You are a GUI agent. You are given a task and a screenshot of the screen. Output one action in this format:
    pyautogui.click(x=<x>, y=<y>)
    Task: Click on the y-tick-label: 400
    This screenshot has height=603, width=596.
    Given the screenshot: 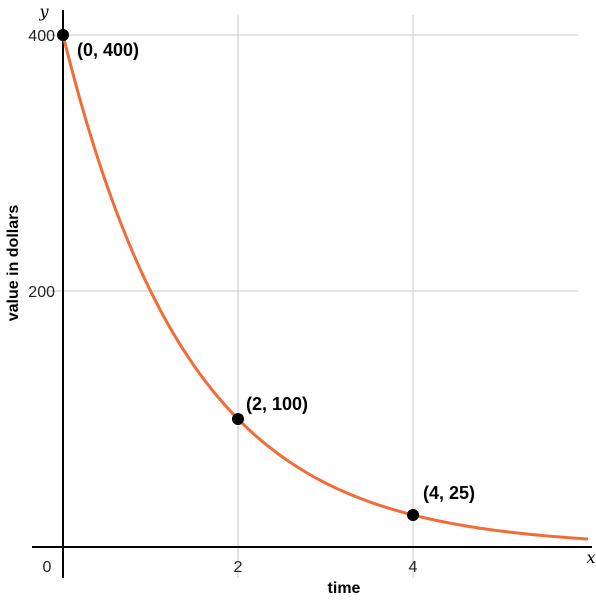 What is the action you would take?
    pyautogui.click(x=41, y=36)
    